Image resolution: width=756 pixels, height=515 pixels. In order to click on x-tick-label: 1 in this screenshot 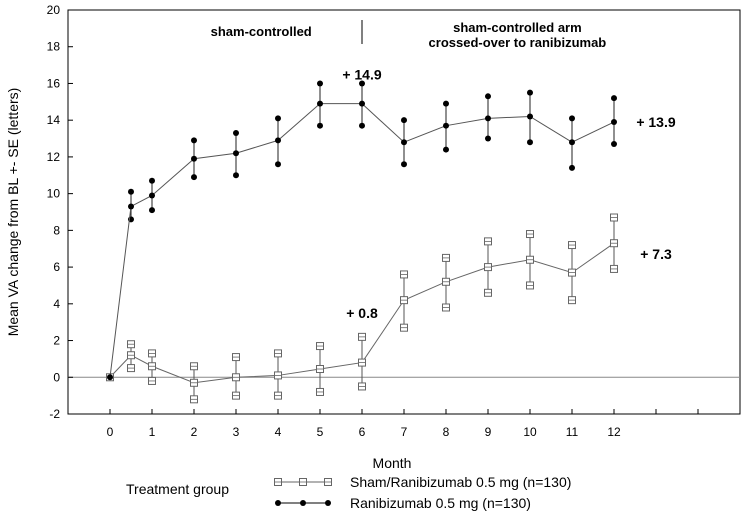, I will do `click(152, 432)`.